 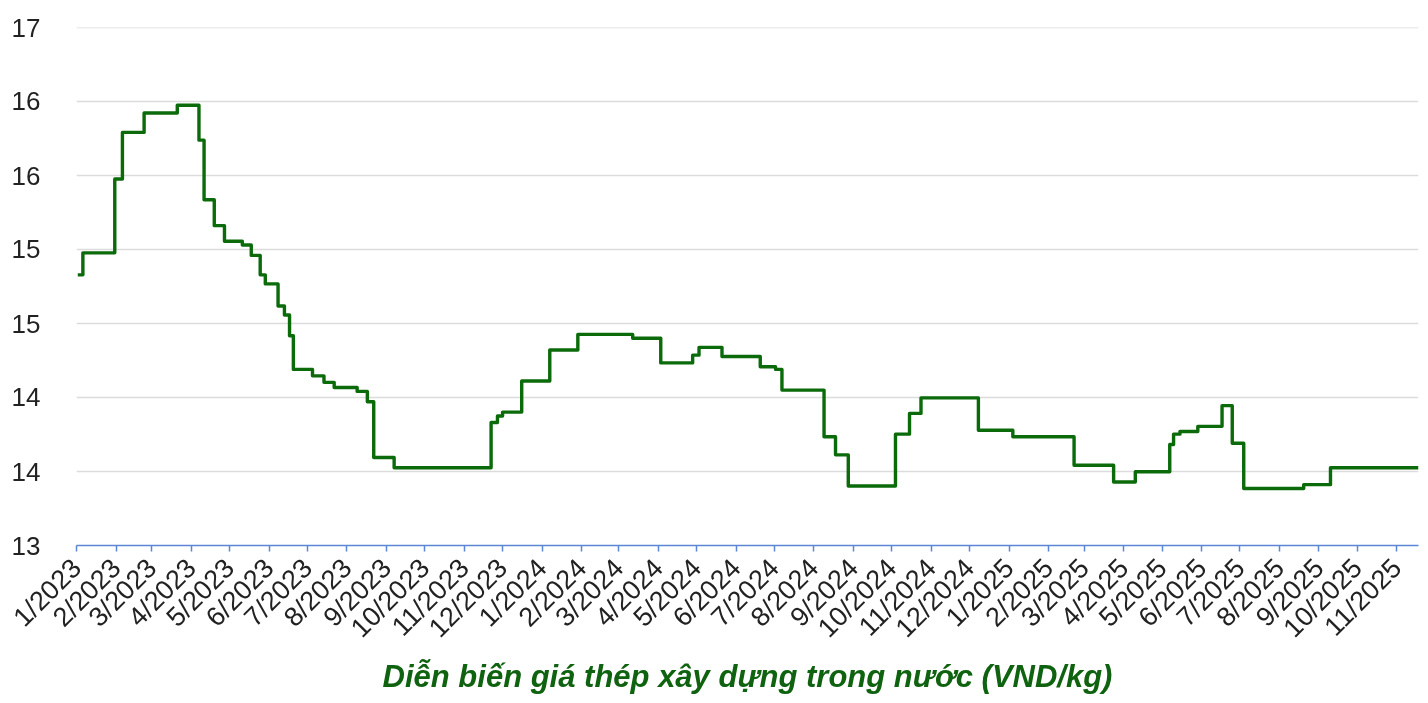 What do you see at coordinates (747, 676) in the screenshot?
I see `text: Diễn biến giá thép xây dựng trong nước (VND/kg)` at bounding box center [747, 676].